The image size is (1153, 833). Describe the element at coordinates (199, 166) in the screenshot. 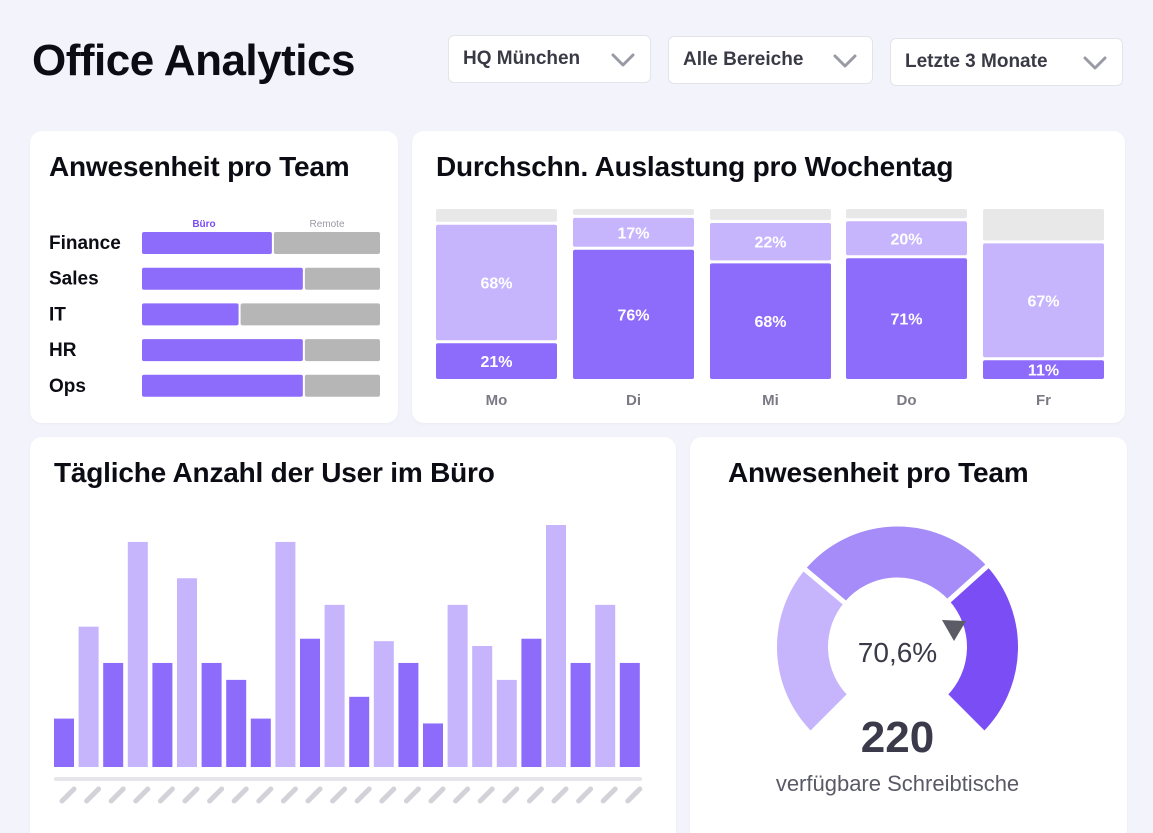

I see `team-attendance-title: Anwesenheit pro Team` at that location.